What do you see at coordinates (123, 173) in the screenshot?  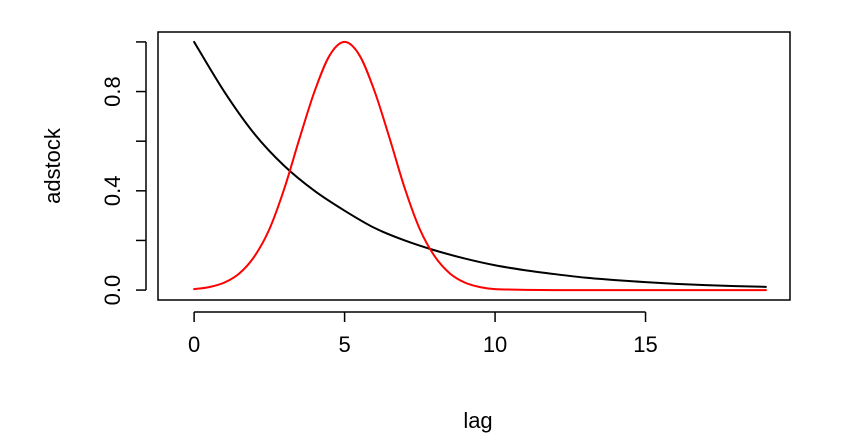 I see `y-axis: 0.0 0.4 0.8` at bounding box center [123, 173].